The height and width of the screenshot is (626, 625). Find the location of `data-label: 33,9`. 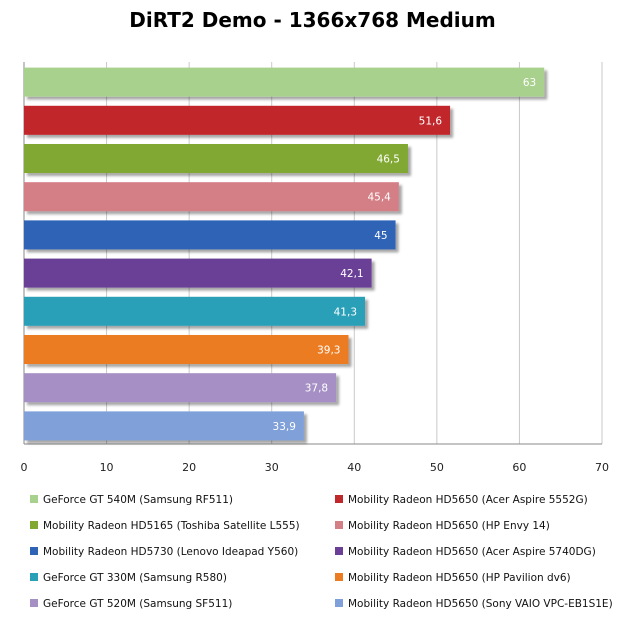

data-label: 33,9 is located at coordinates (284, 427).